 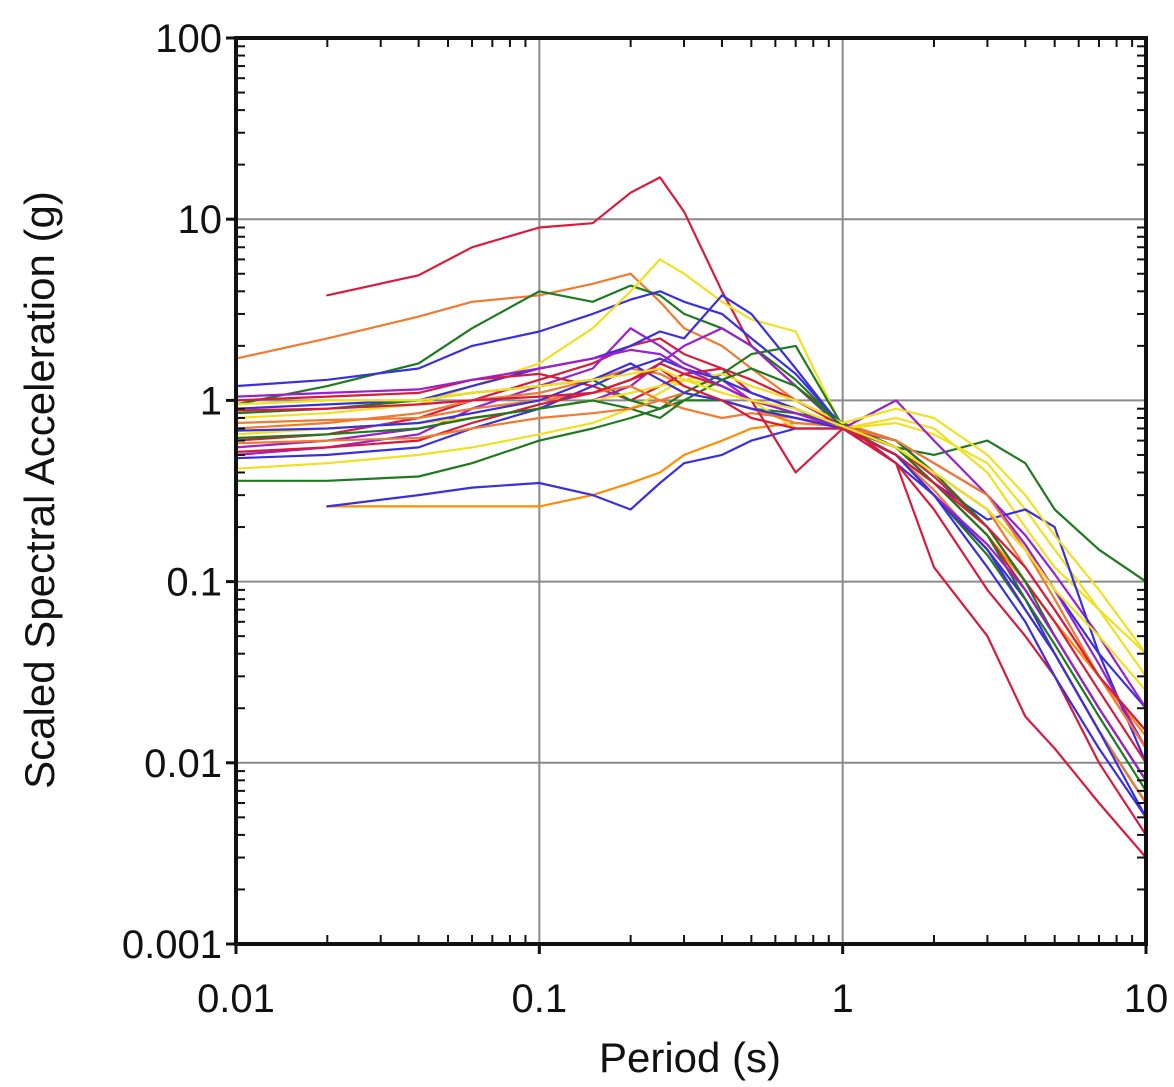 What do you see at coordinates (1146, 999) in the screenshot?
I see `x-tick-label: 10` at bounding box center [1146, 999].